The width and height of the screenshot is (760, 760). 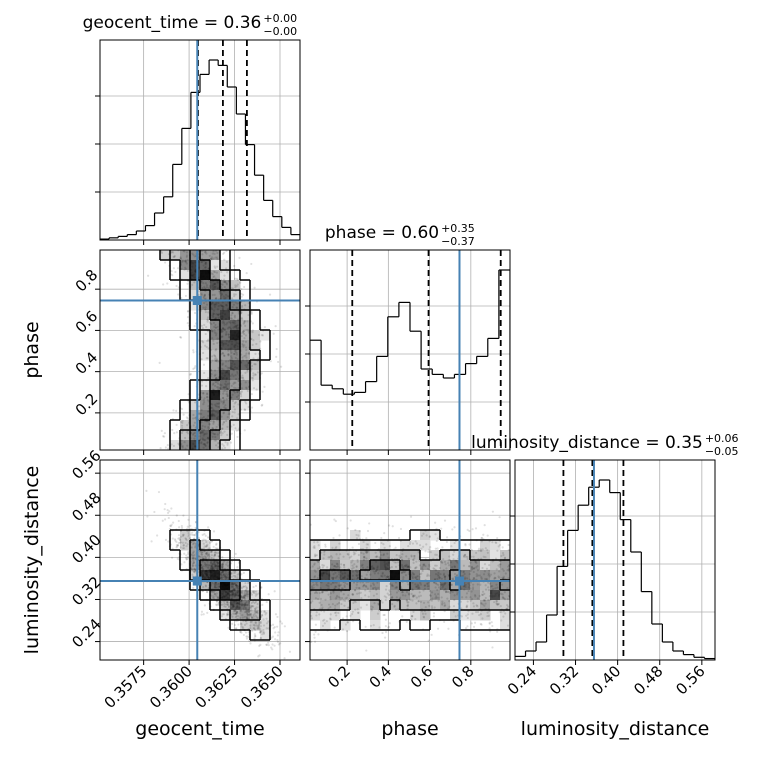 I want to click on marginal-title-plus: +0.06, so click(x=722, y=438).